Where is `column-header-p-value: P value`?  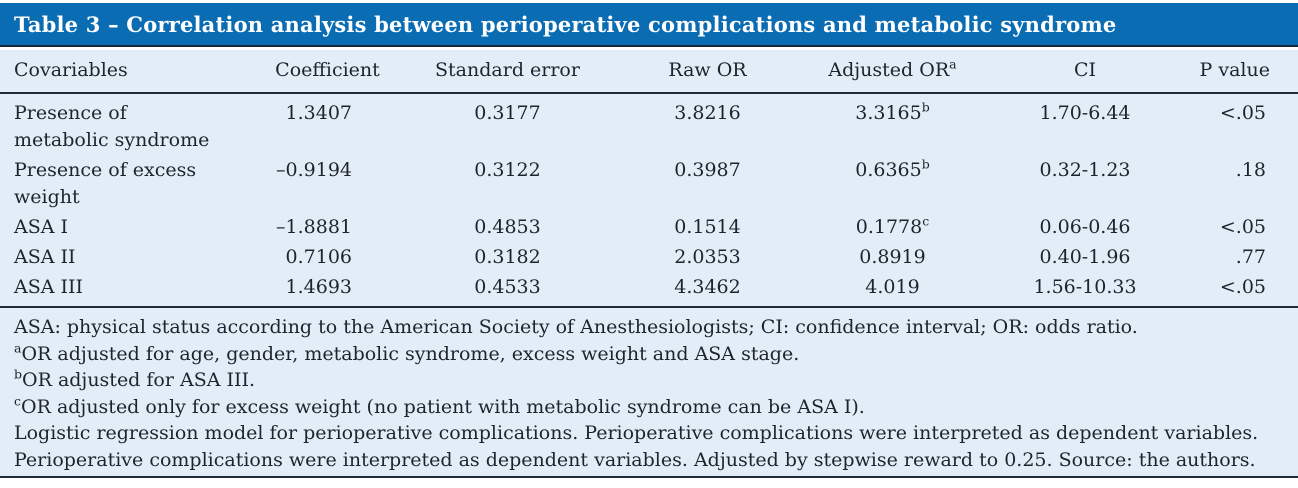 column-header-p-value: P value is located at coordinates (1241, 72).